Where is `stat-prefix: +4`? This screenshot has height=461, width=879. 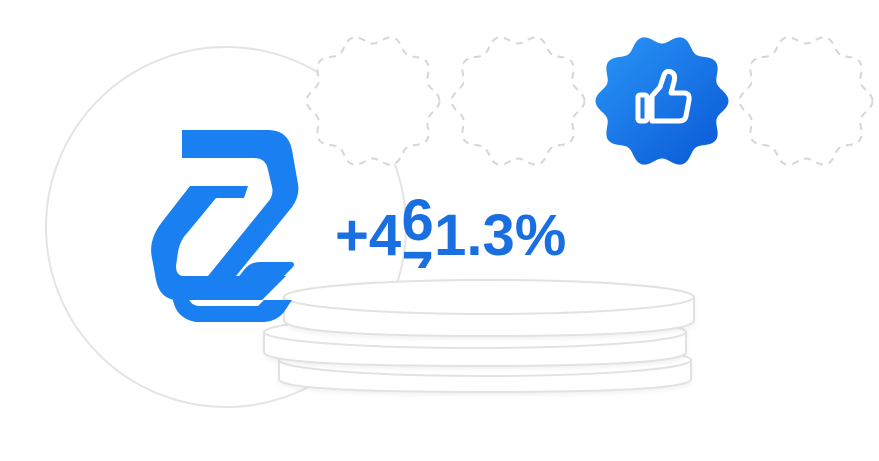
stat-prefix: +4 is located at coordinates (368, 235).